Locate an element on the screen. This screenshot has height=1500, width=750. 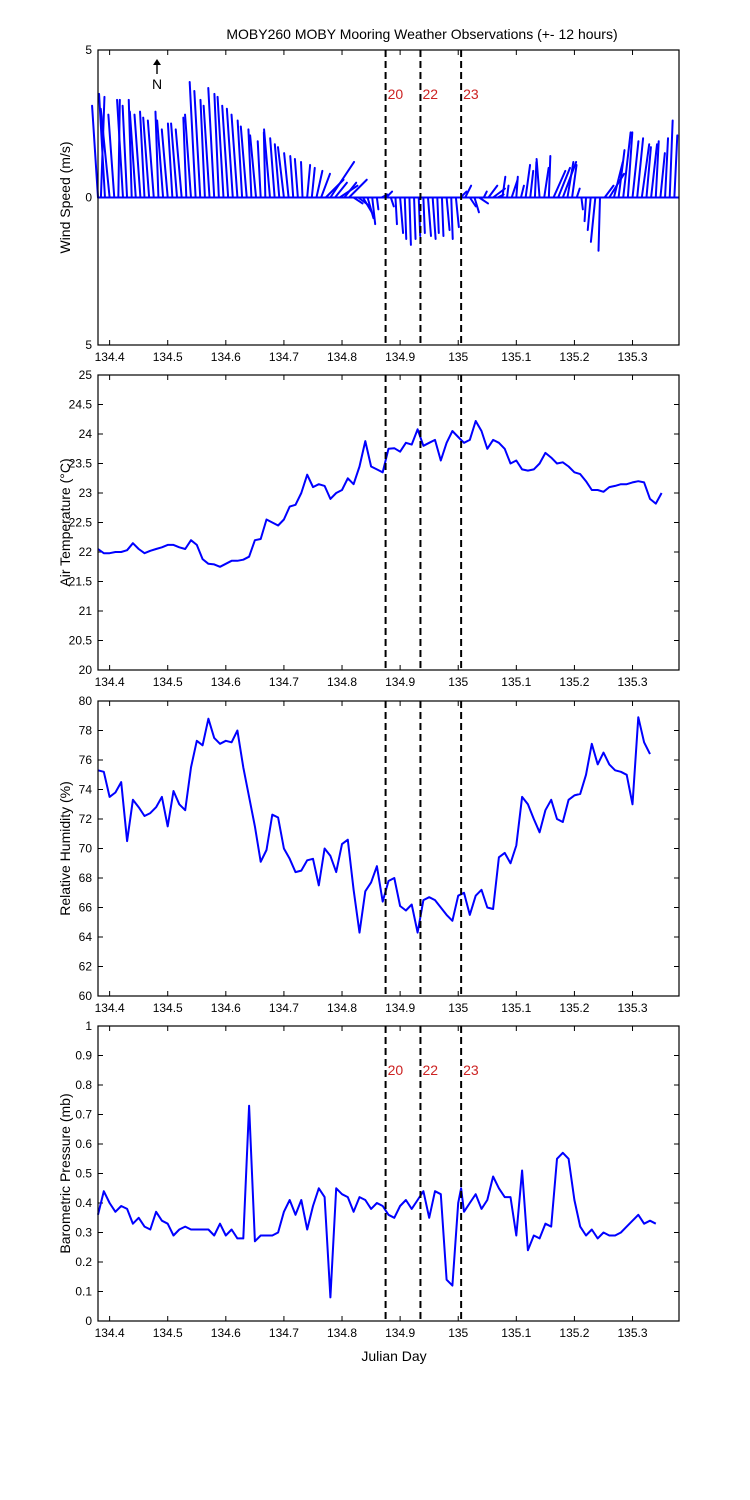
north-indicator: N is located at coordinates (157, 75).